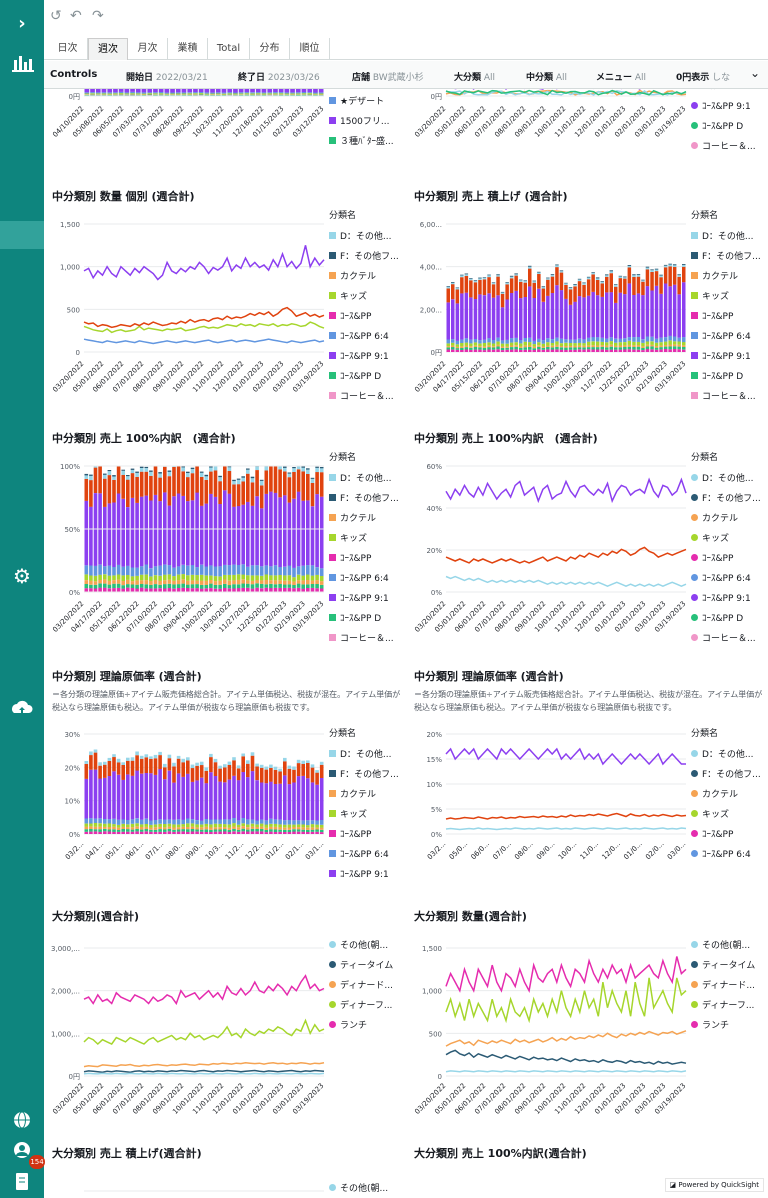  What do you see at coordinates (566, 581) in the screenshot?
I see `series-line` at bounding box center [566, 581].